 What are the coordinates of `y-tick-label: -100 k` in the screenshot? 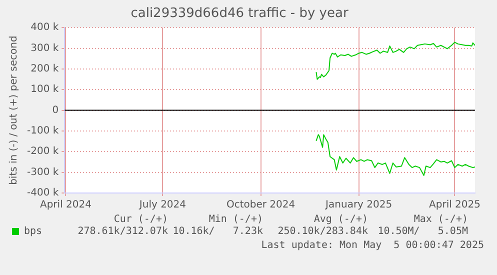 It's located at (42, 131).